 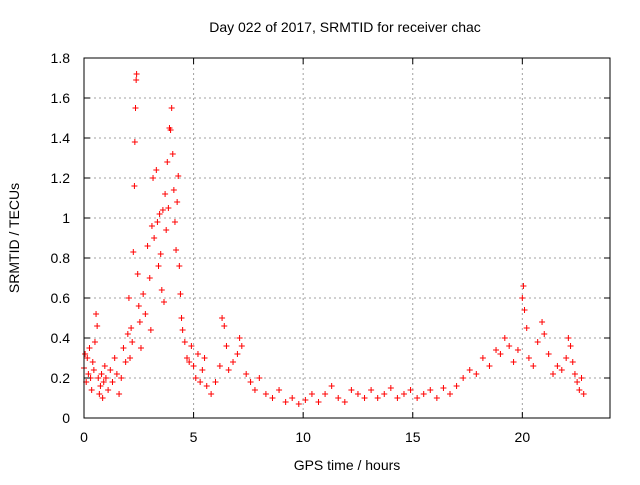 What do you see at coordinates (61, 58) in the screenshot?
I see `y-tick-label: 1.8` at bounding box center [61, 58].